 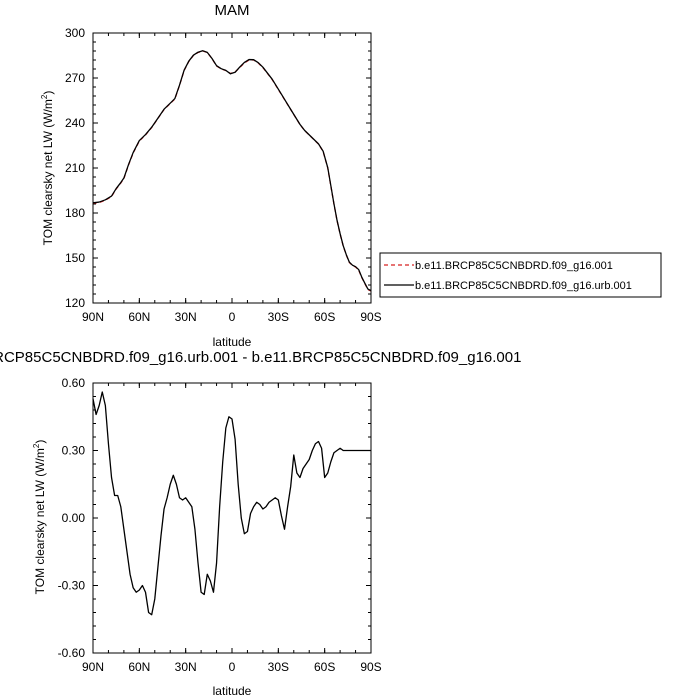 I want to click on top-y-tick-label: 180, so click(x=75, y=213).